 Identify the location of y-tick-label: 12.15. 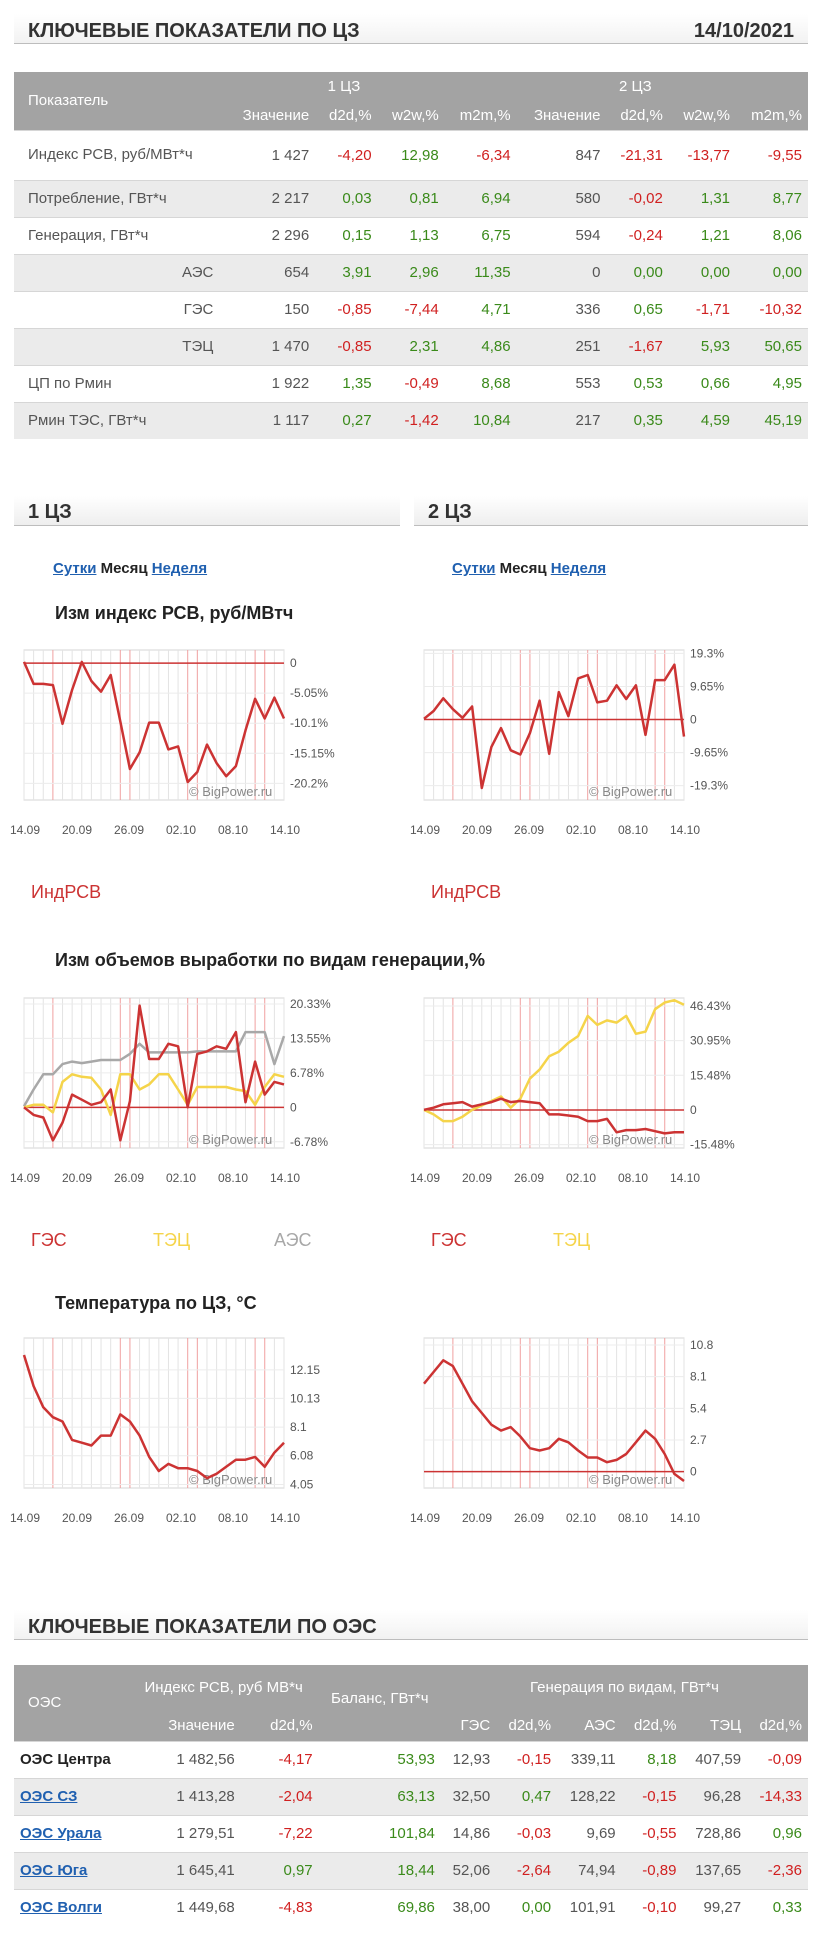
(305, 1370).